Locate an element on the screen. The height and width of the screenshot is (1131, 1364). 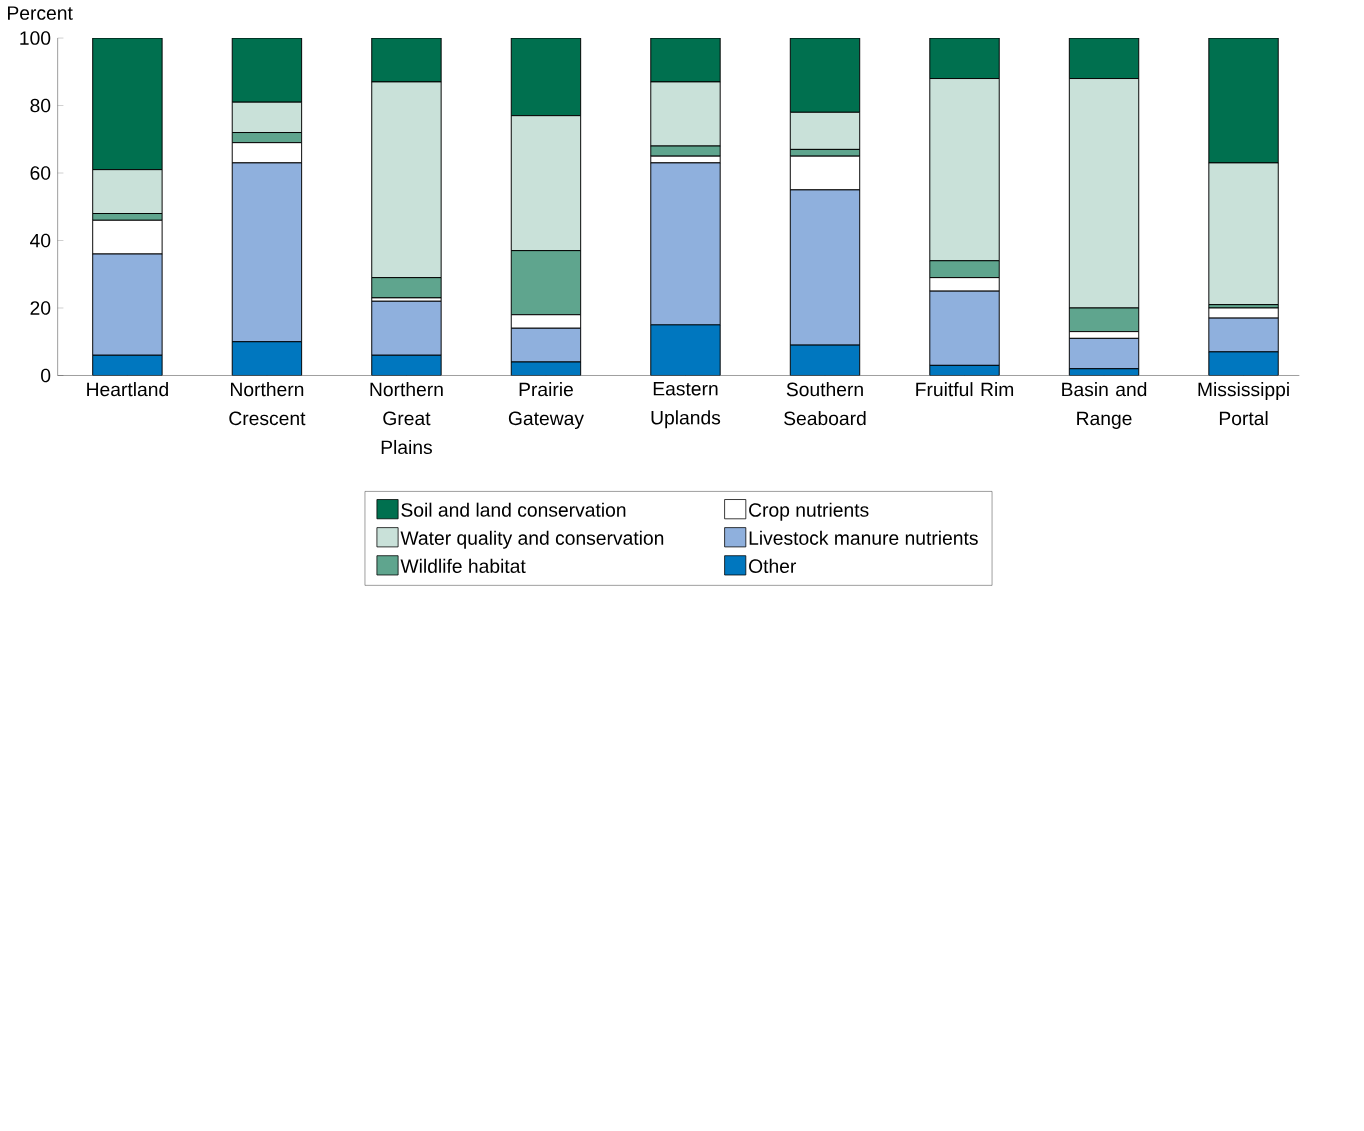
legend-label: Wildlife habitat is located at coordinates (463, 565).